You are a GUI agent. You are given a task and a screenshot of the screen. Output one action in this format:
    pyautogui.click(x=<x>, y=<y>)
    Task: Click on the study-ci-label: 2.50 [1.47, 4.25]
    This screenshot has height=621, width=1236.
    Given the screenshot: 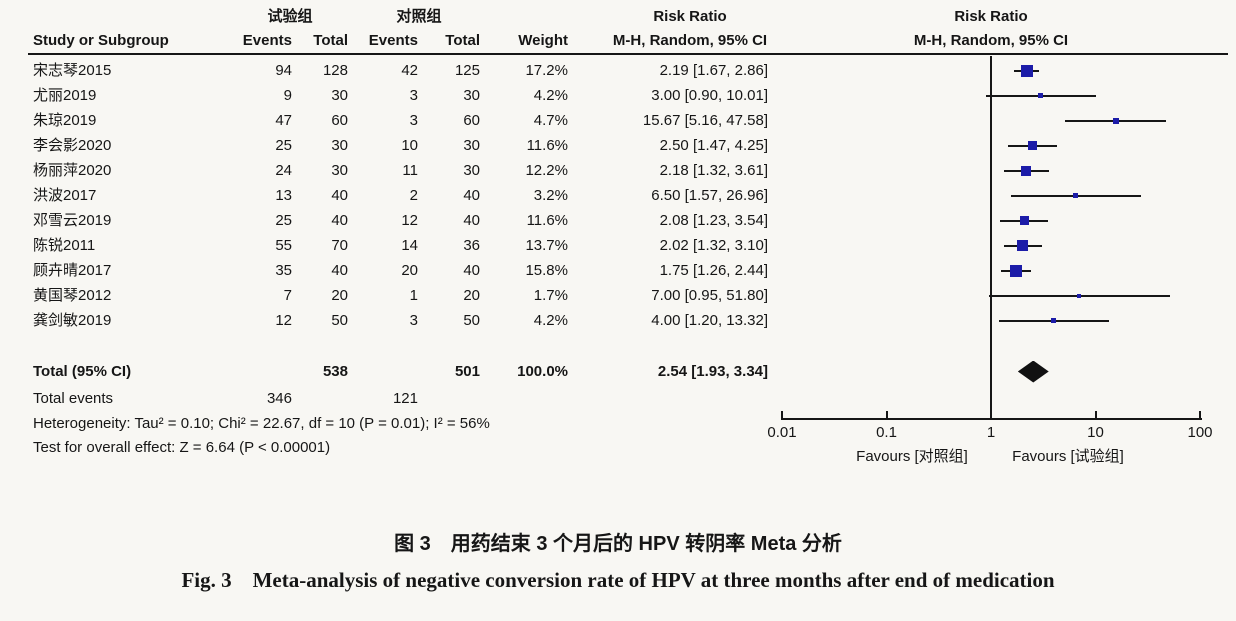 What is the action you would take?
    pyautogui.click(x=713, y=145)
    